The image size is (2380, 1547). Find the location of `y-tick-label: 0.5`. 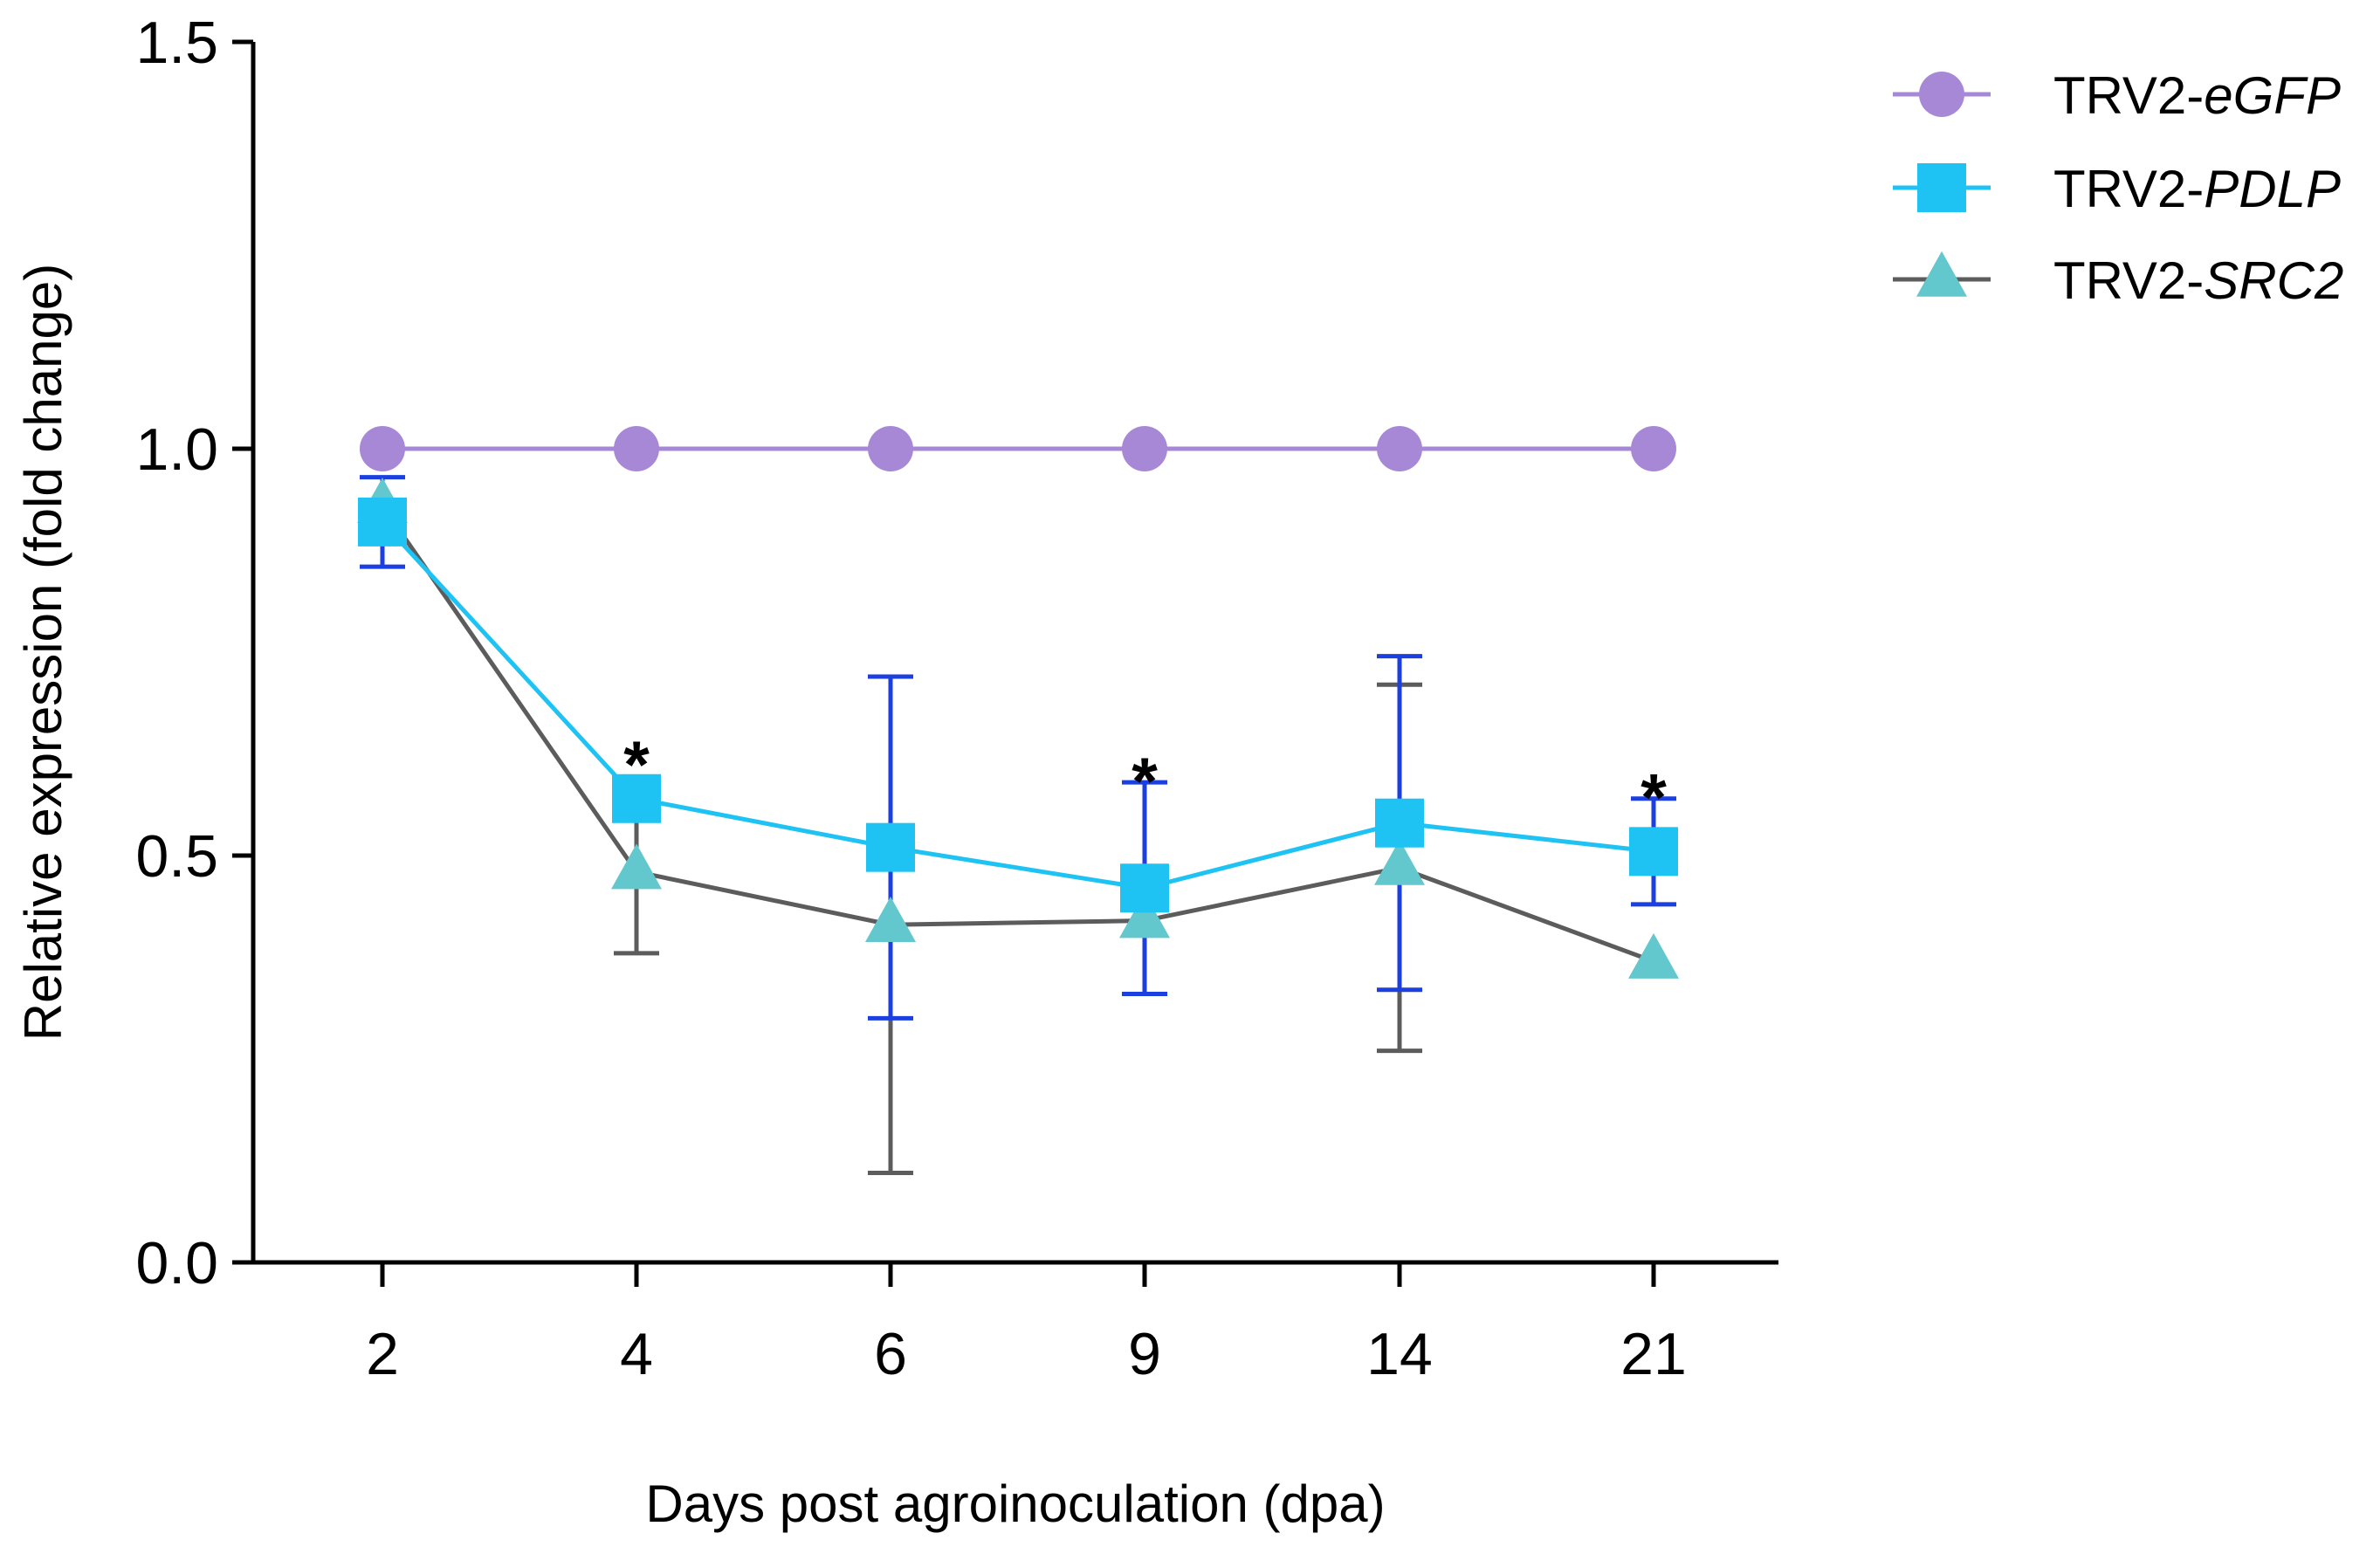

y-tick-label: 0.5 is located at coordinates (176, 856).